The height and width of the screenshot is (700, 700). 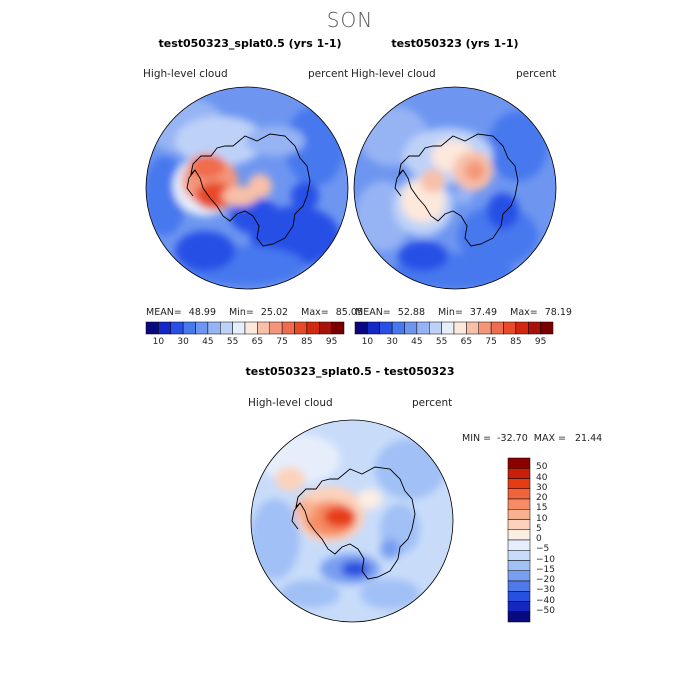 What do you see at coordinates (549, 438) in the screenshot?
I see `panel3-max-label: MAX =` at bounding box center [549, 438].